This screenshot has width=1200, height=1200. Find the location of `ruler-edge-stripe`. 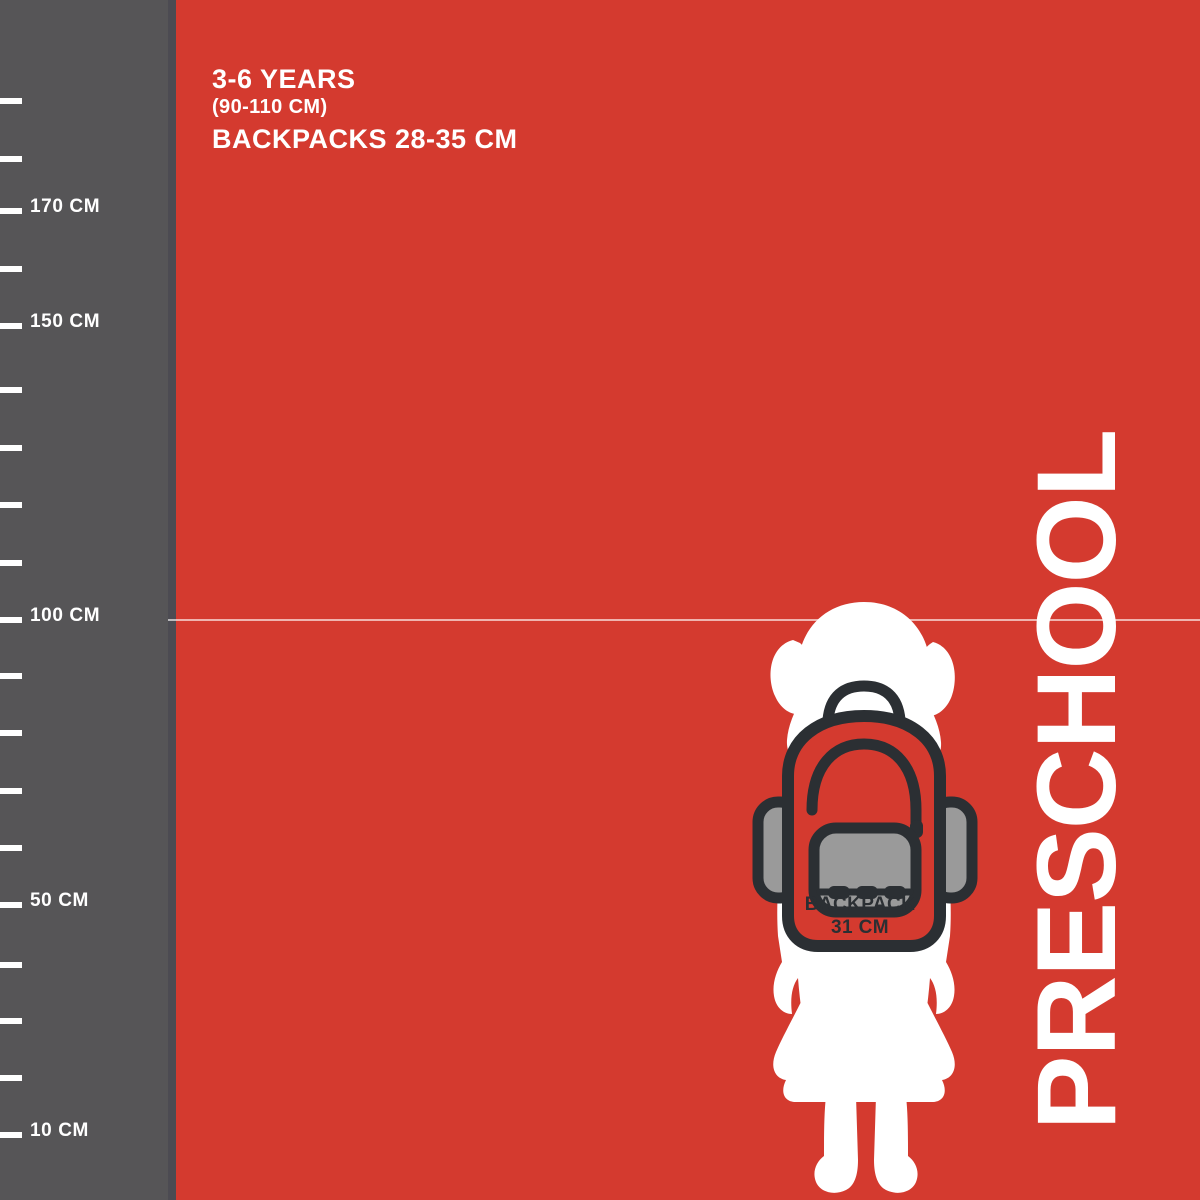

ruler-edge-stripe is located at coordinates (172, 600).